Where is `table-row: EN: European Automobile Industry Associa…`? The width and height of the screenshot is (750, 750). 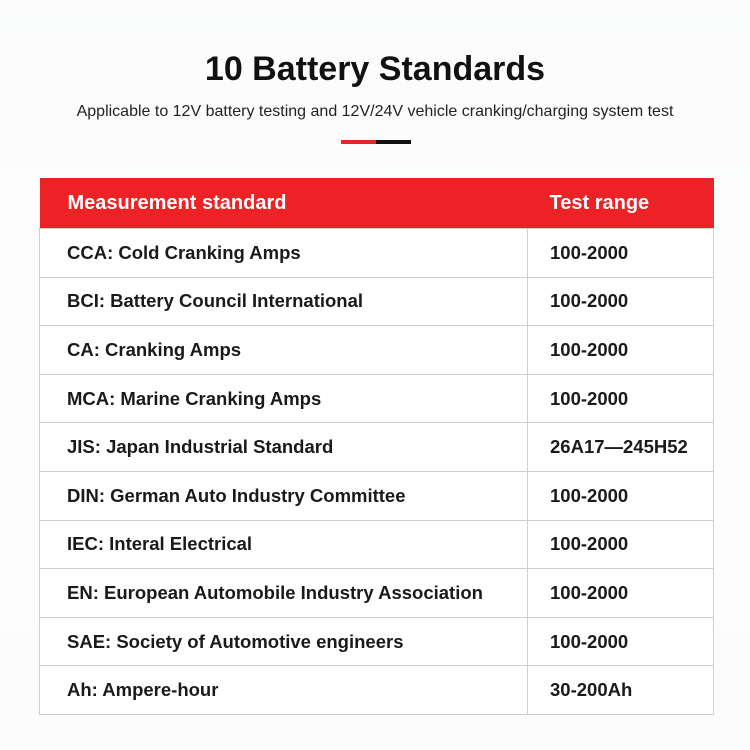 table-row: EN: European Automobile Industry Associa… is located at coordinates (376, 593).